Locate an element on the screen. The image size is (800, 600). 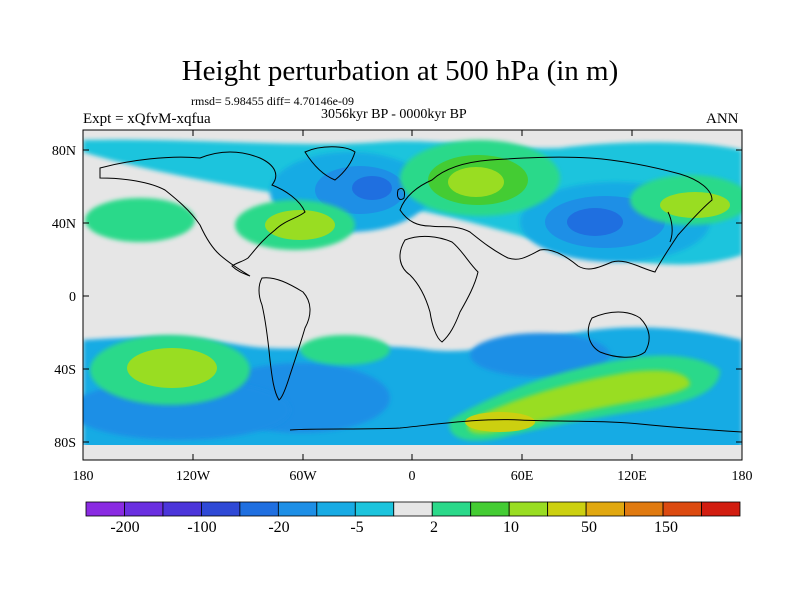
x-tick-label: 60E is located at coordinates (522, 476).